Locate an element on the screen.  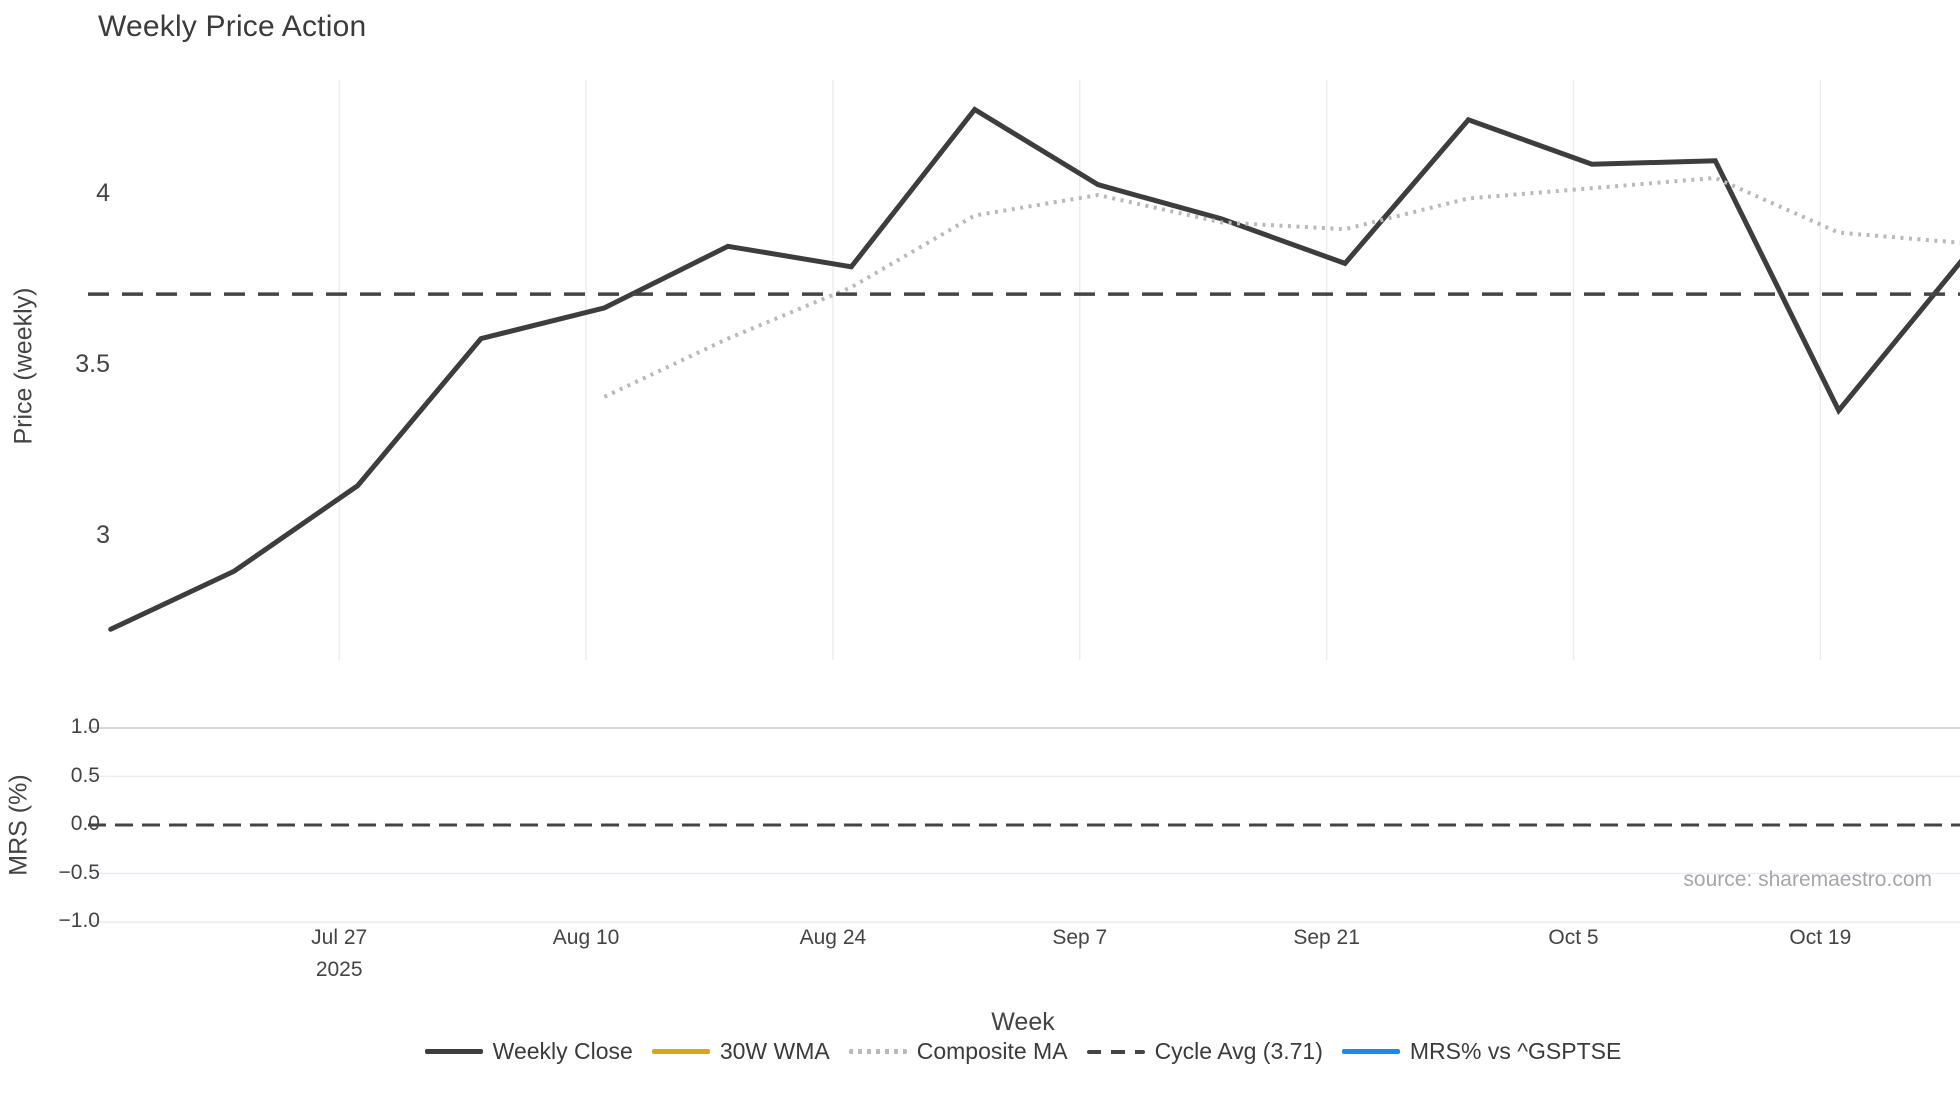
mrs-tick-label: −0.5 is located at coordinates (79, 872).